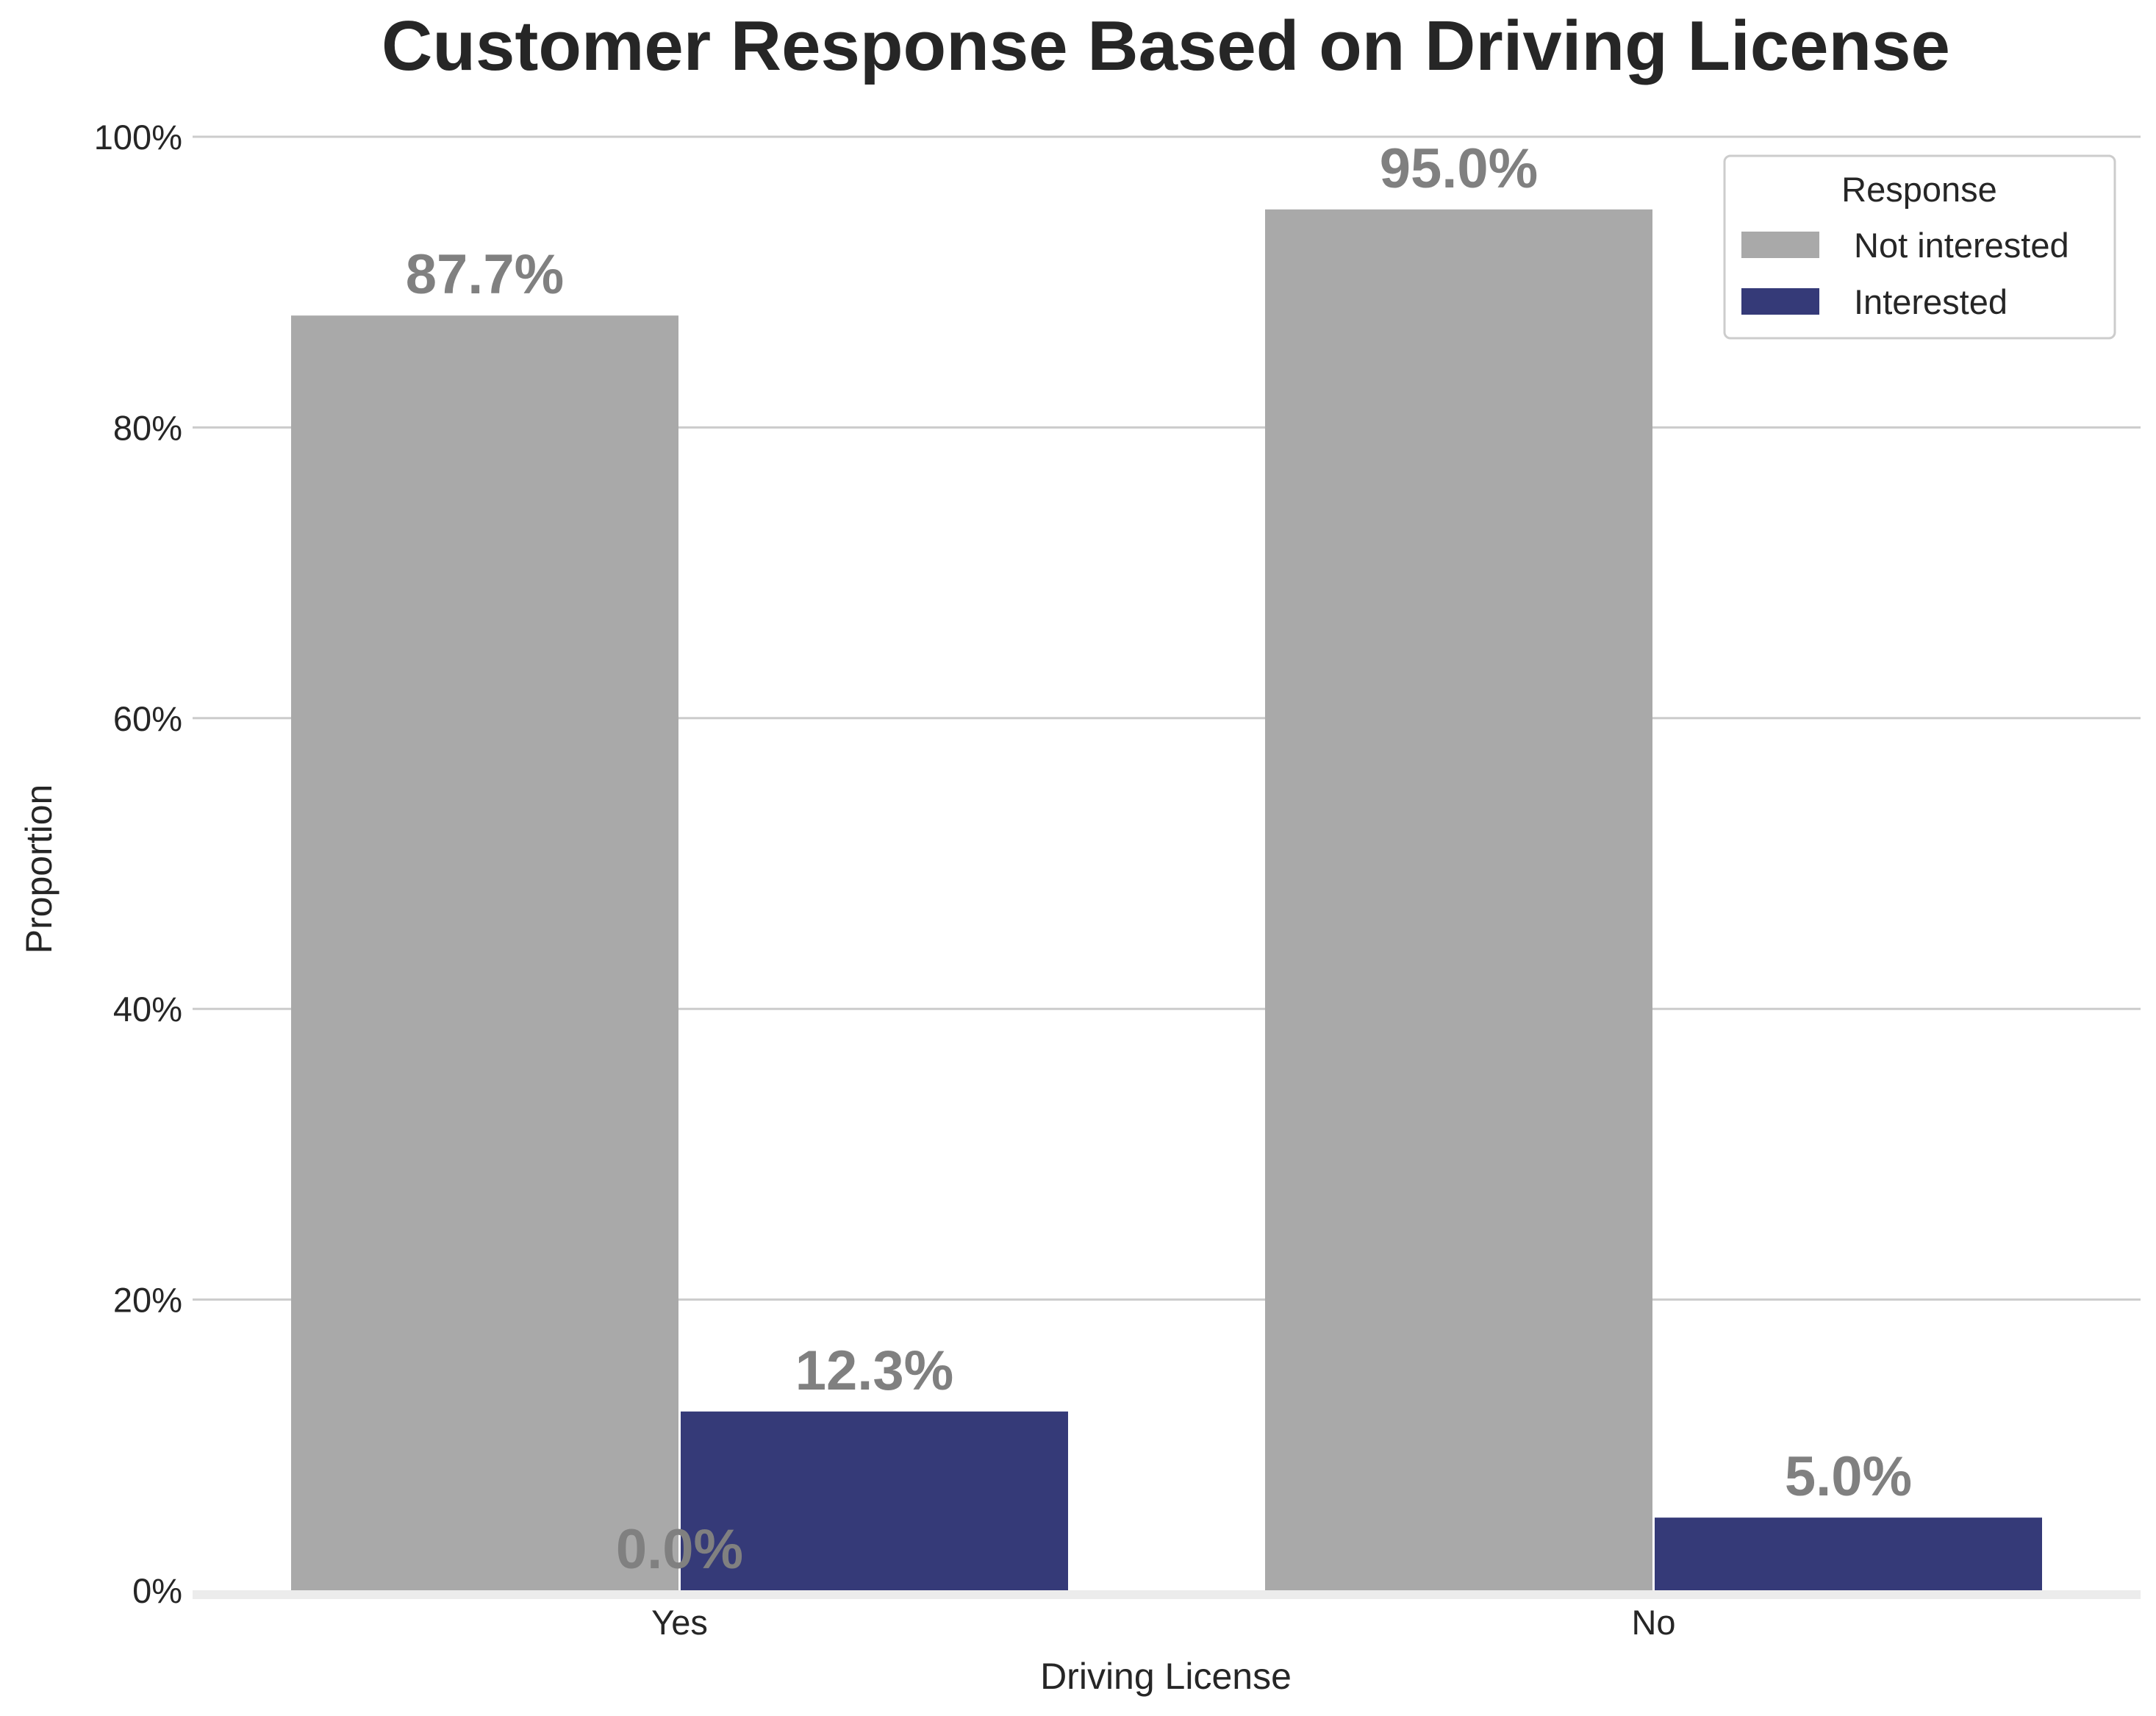  I want to click on y-tick-label: 40%, so click(147, 1010).